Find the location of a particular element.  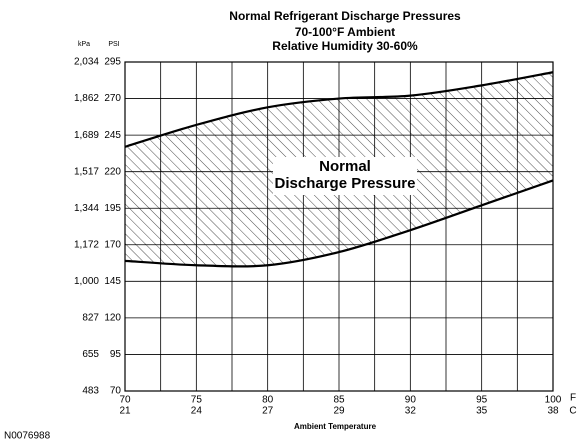

figure-id: N0076988 is located at coordinates (27, 436).